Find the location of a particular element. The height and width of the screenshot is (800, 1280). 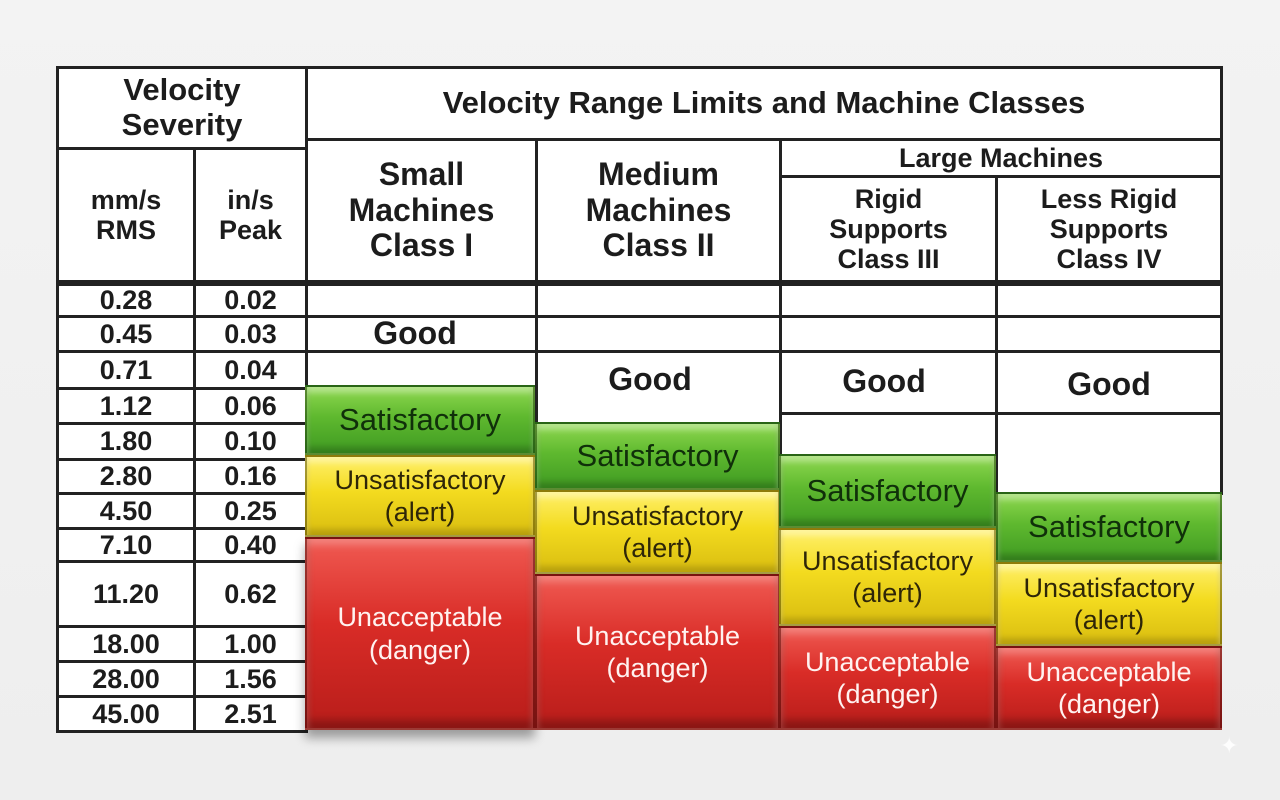

class-i-alert: Unsatisfactory (alert) is located at coordinates (420, 496).